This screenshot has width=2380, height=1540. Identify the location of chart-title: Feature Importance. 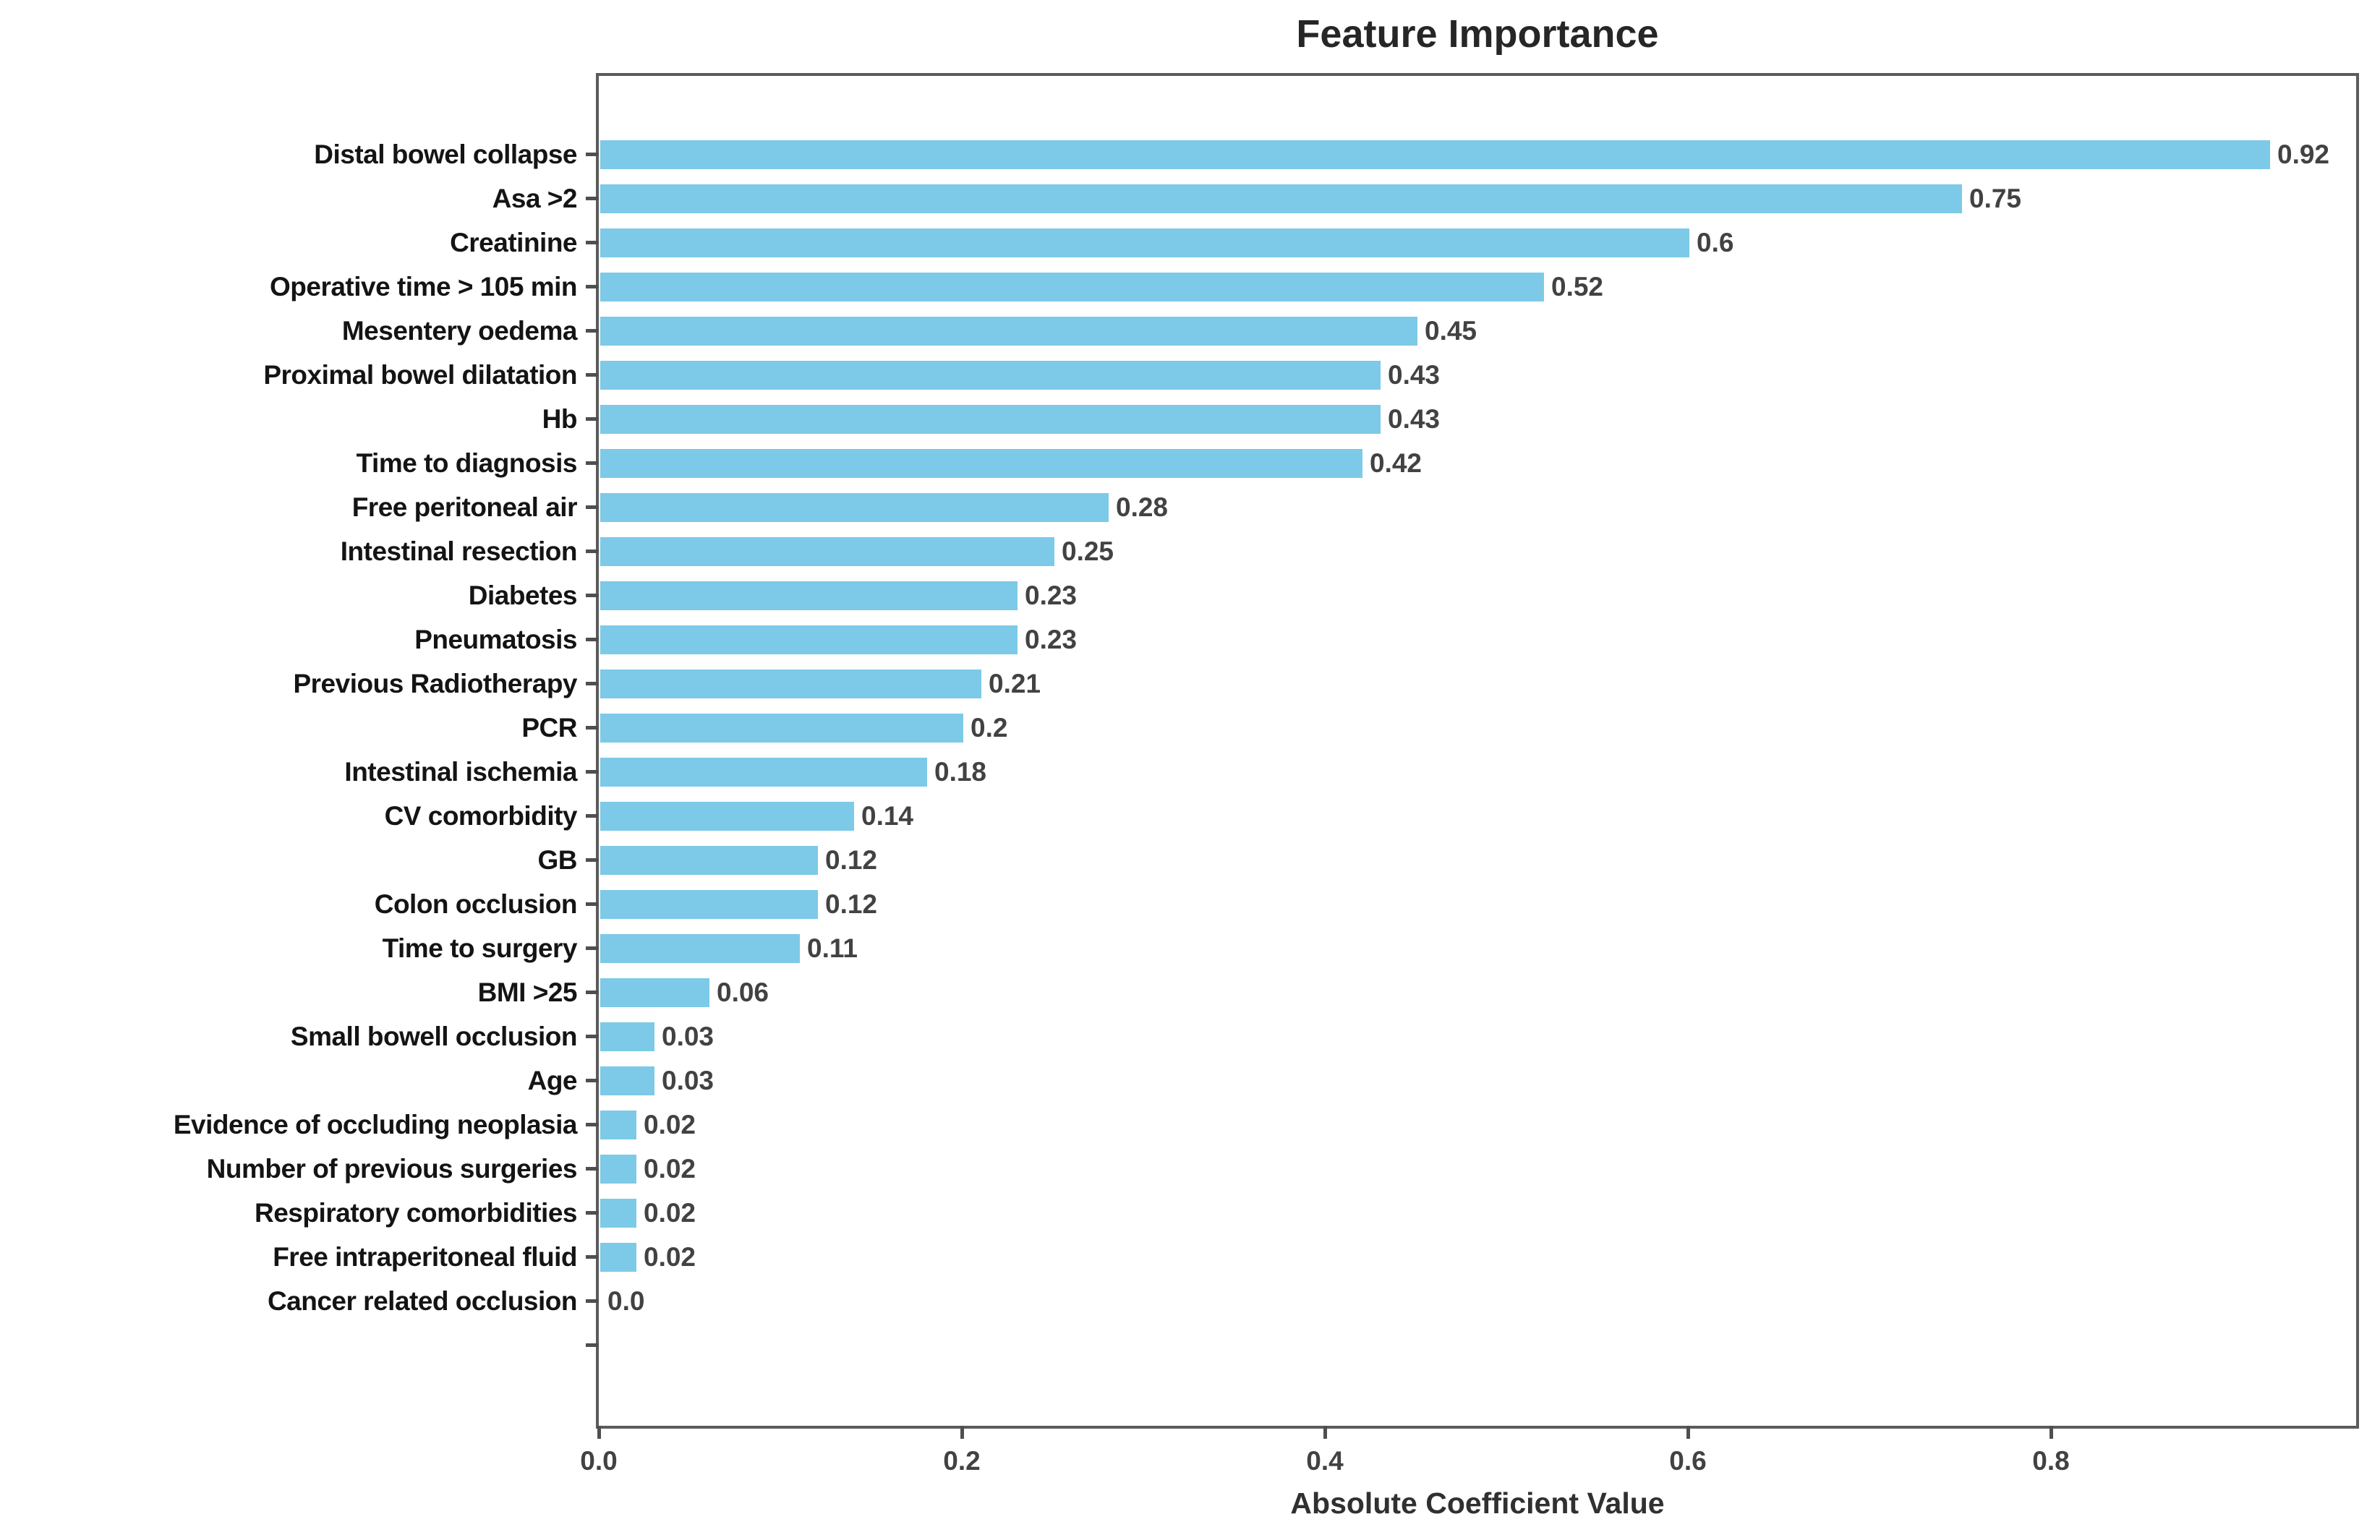
(1477, 34).